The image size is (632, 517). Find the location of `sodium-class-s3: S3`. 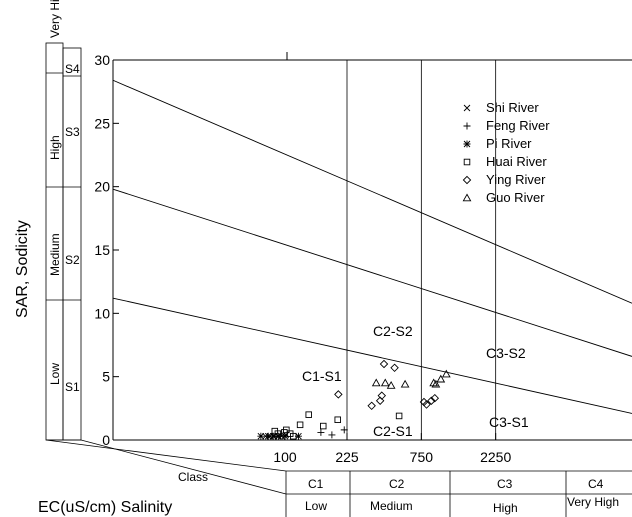

sodium-class-s3: S3 is located at coordinates (72, 132).